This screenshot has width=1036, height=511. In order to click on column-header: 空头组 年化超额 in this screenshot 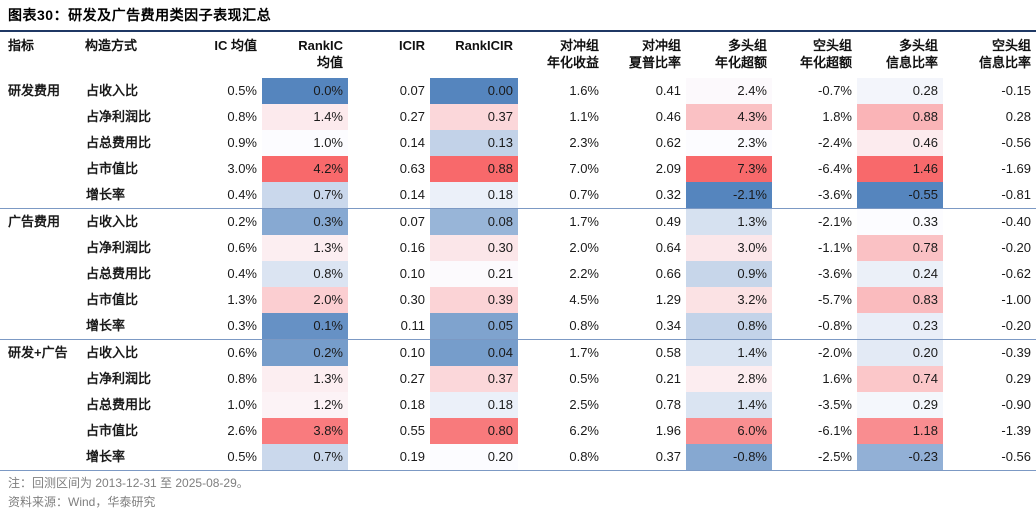, I will do `click(825, 54)`.